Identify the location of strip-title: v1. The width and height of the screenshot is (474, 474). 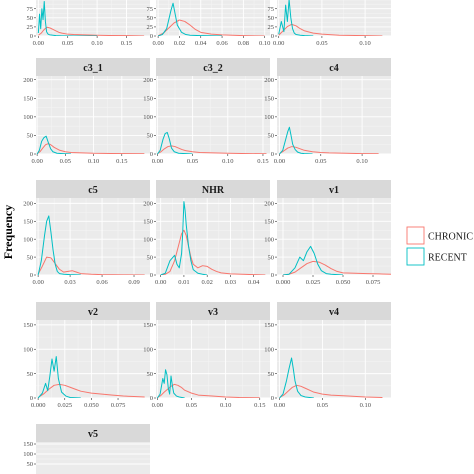
(334, 190).